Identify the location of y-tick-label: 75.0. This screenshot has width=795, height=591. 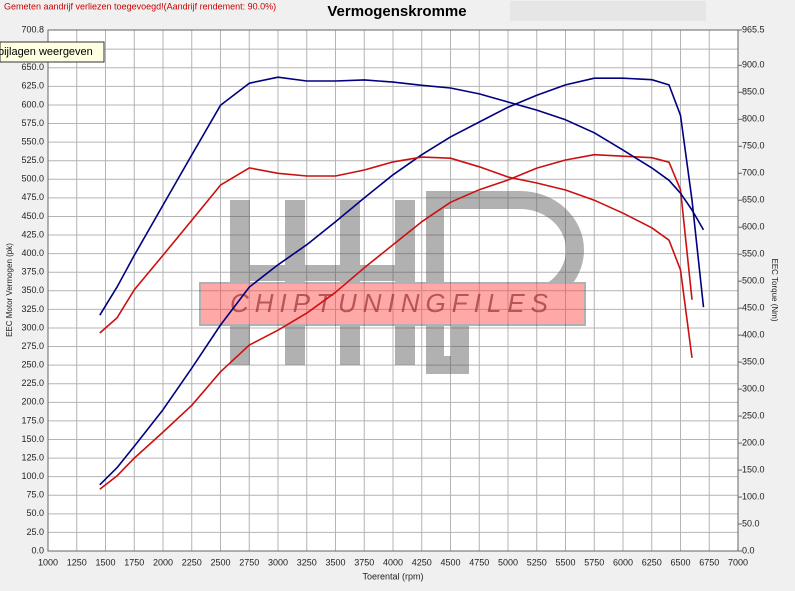
(35, 495).